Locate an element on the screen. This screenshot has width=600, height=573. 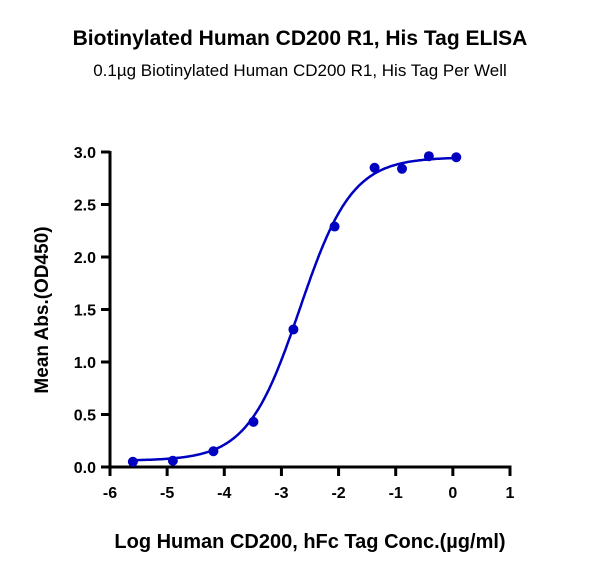
y-axis-label: Mean Abs.(OD450) is located at coordinates (42, 309).